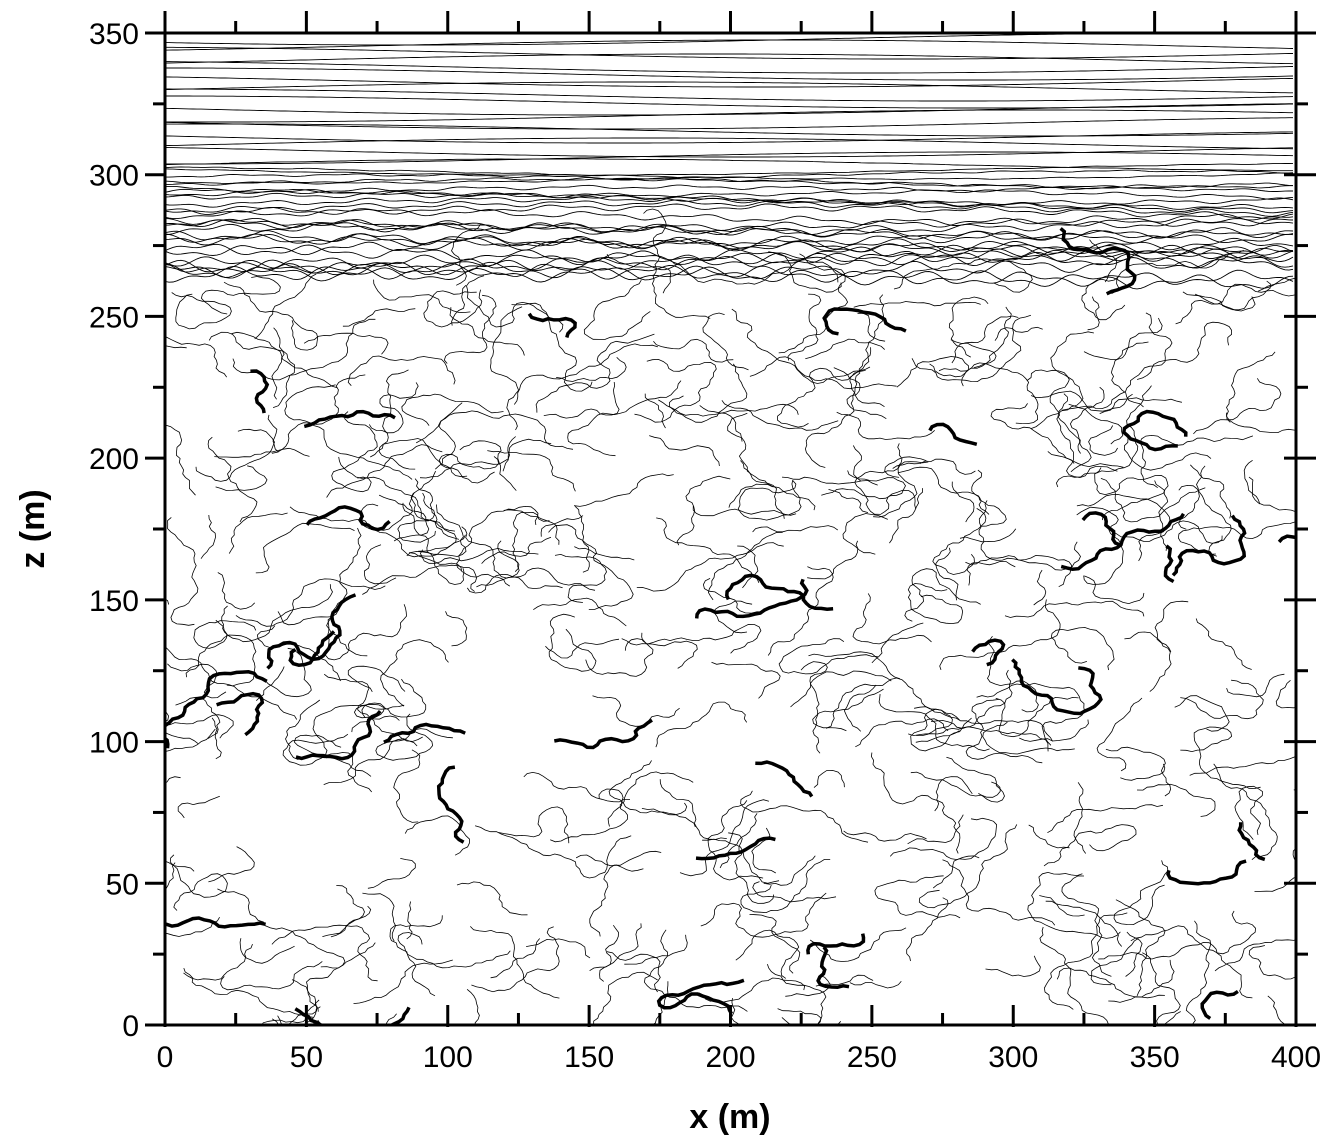 The image size is (1332, 1146). What do you see at coordinates (872, 1057) in the screenshot?
I see `x-tick-label: 250` at bounding box center [872, 1057].